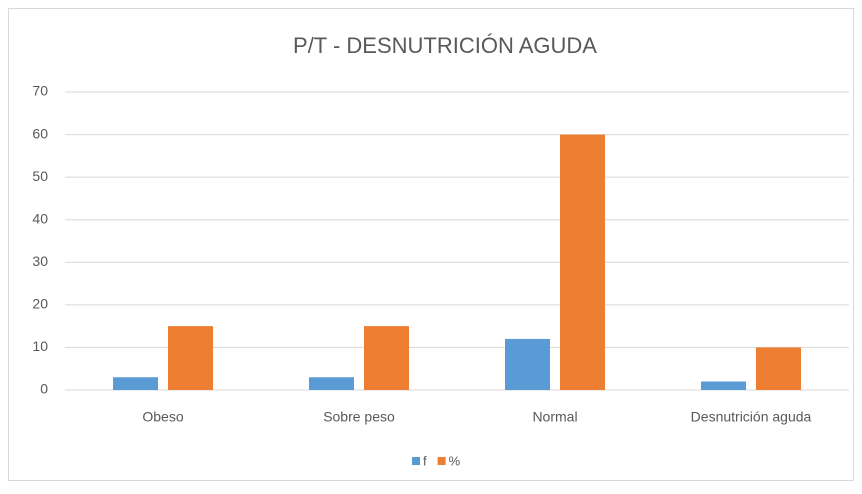  Describe the element at coordinates (162, 417) in the screenshot. I see `x-tick-label: Obeso` at that location.